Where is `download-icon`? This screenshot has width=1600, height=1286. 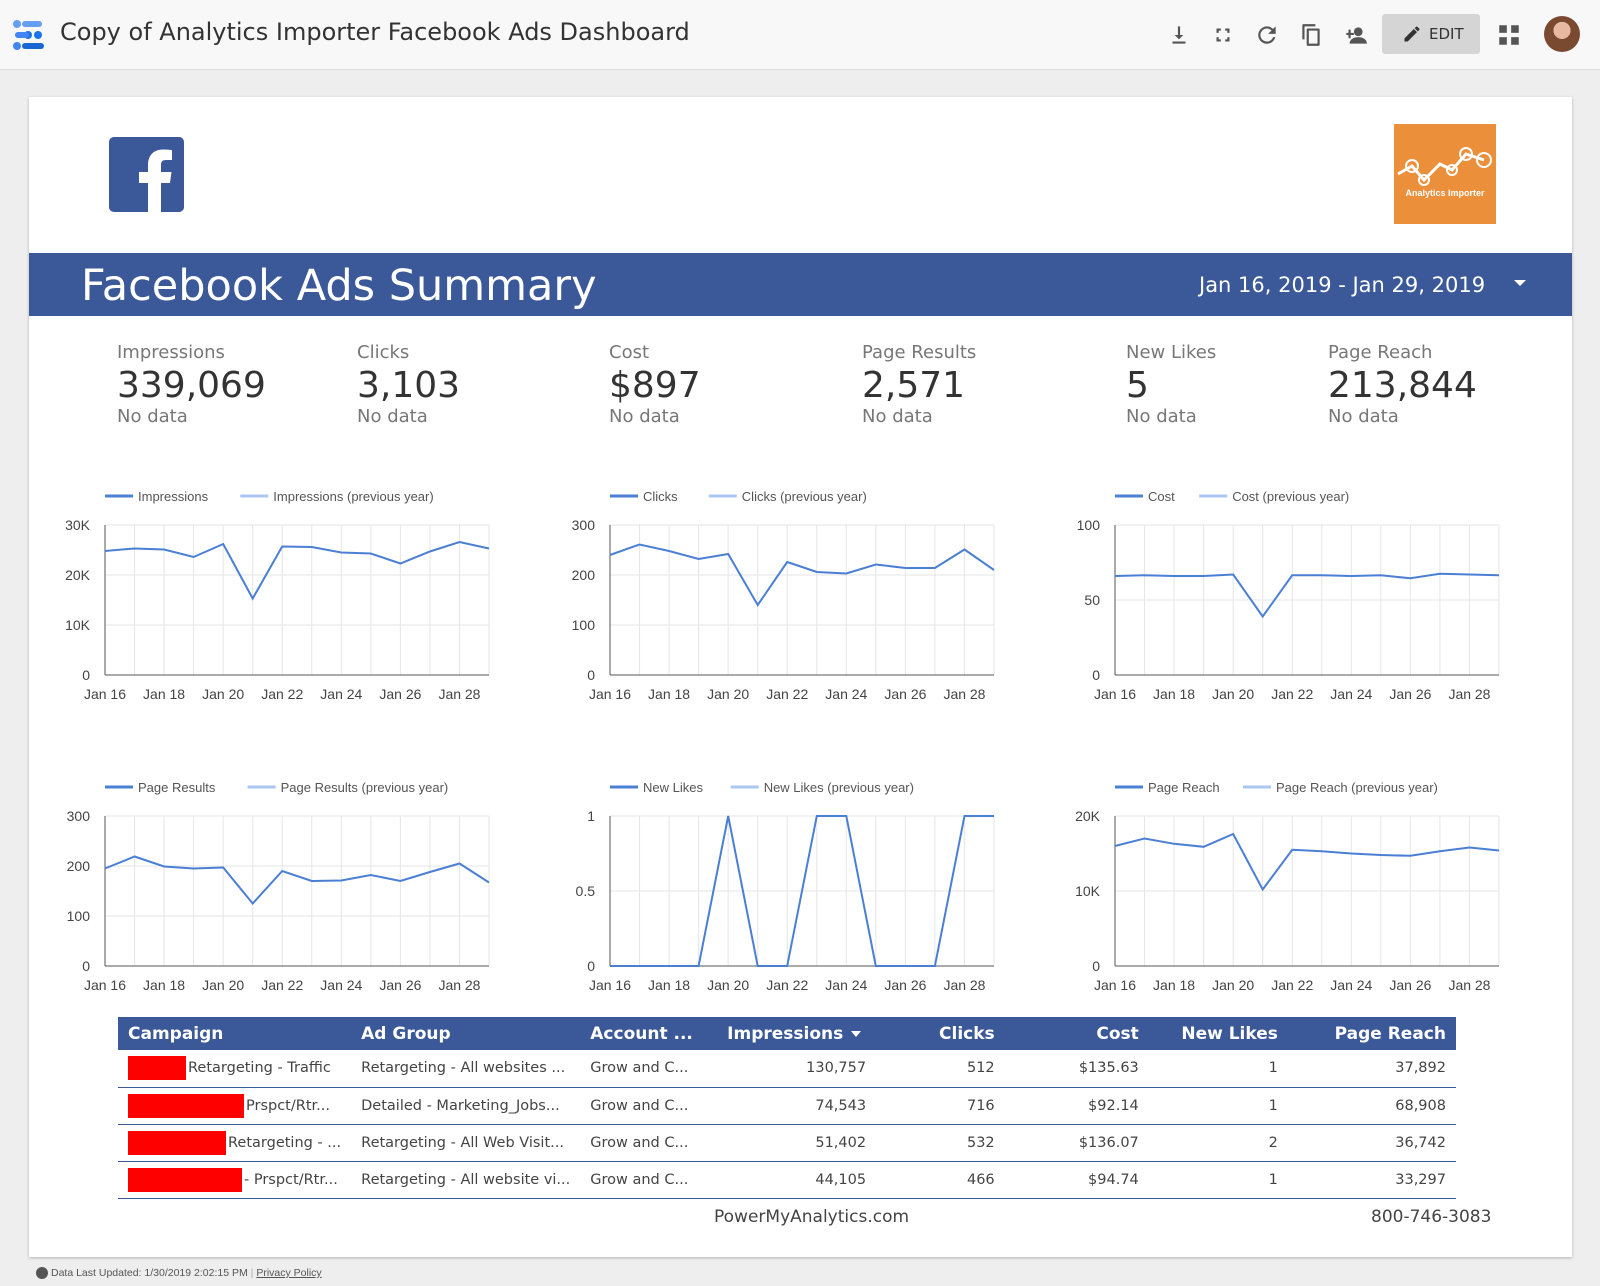 download-icon is located at coordinates (1179, 35).